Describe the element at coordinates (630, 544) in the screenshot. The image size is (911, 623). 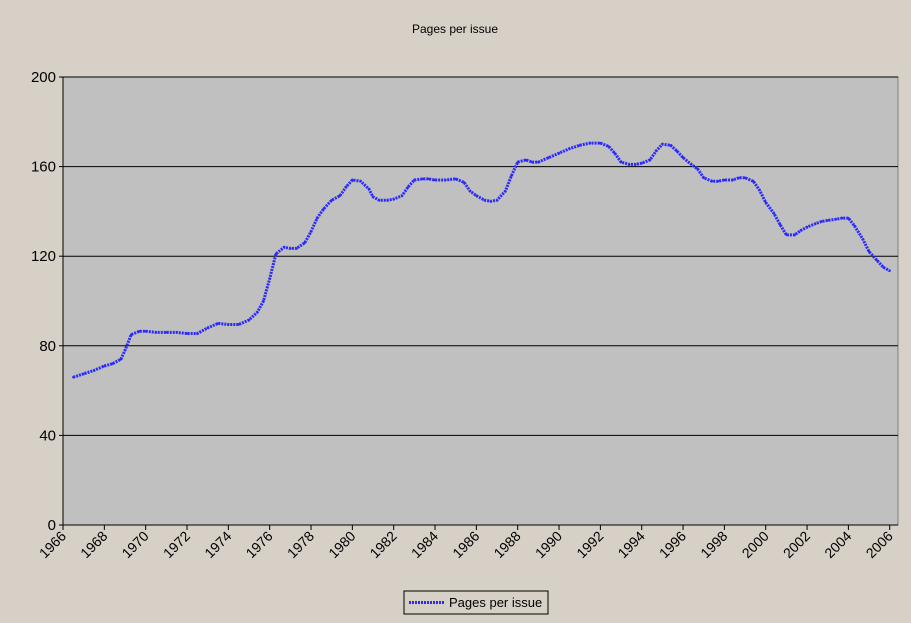
I see `x-tick-label: 1994` at that location.